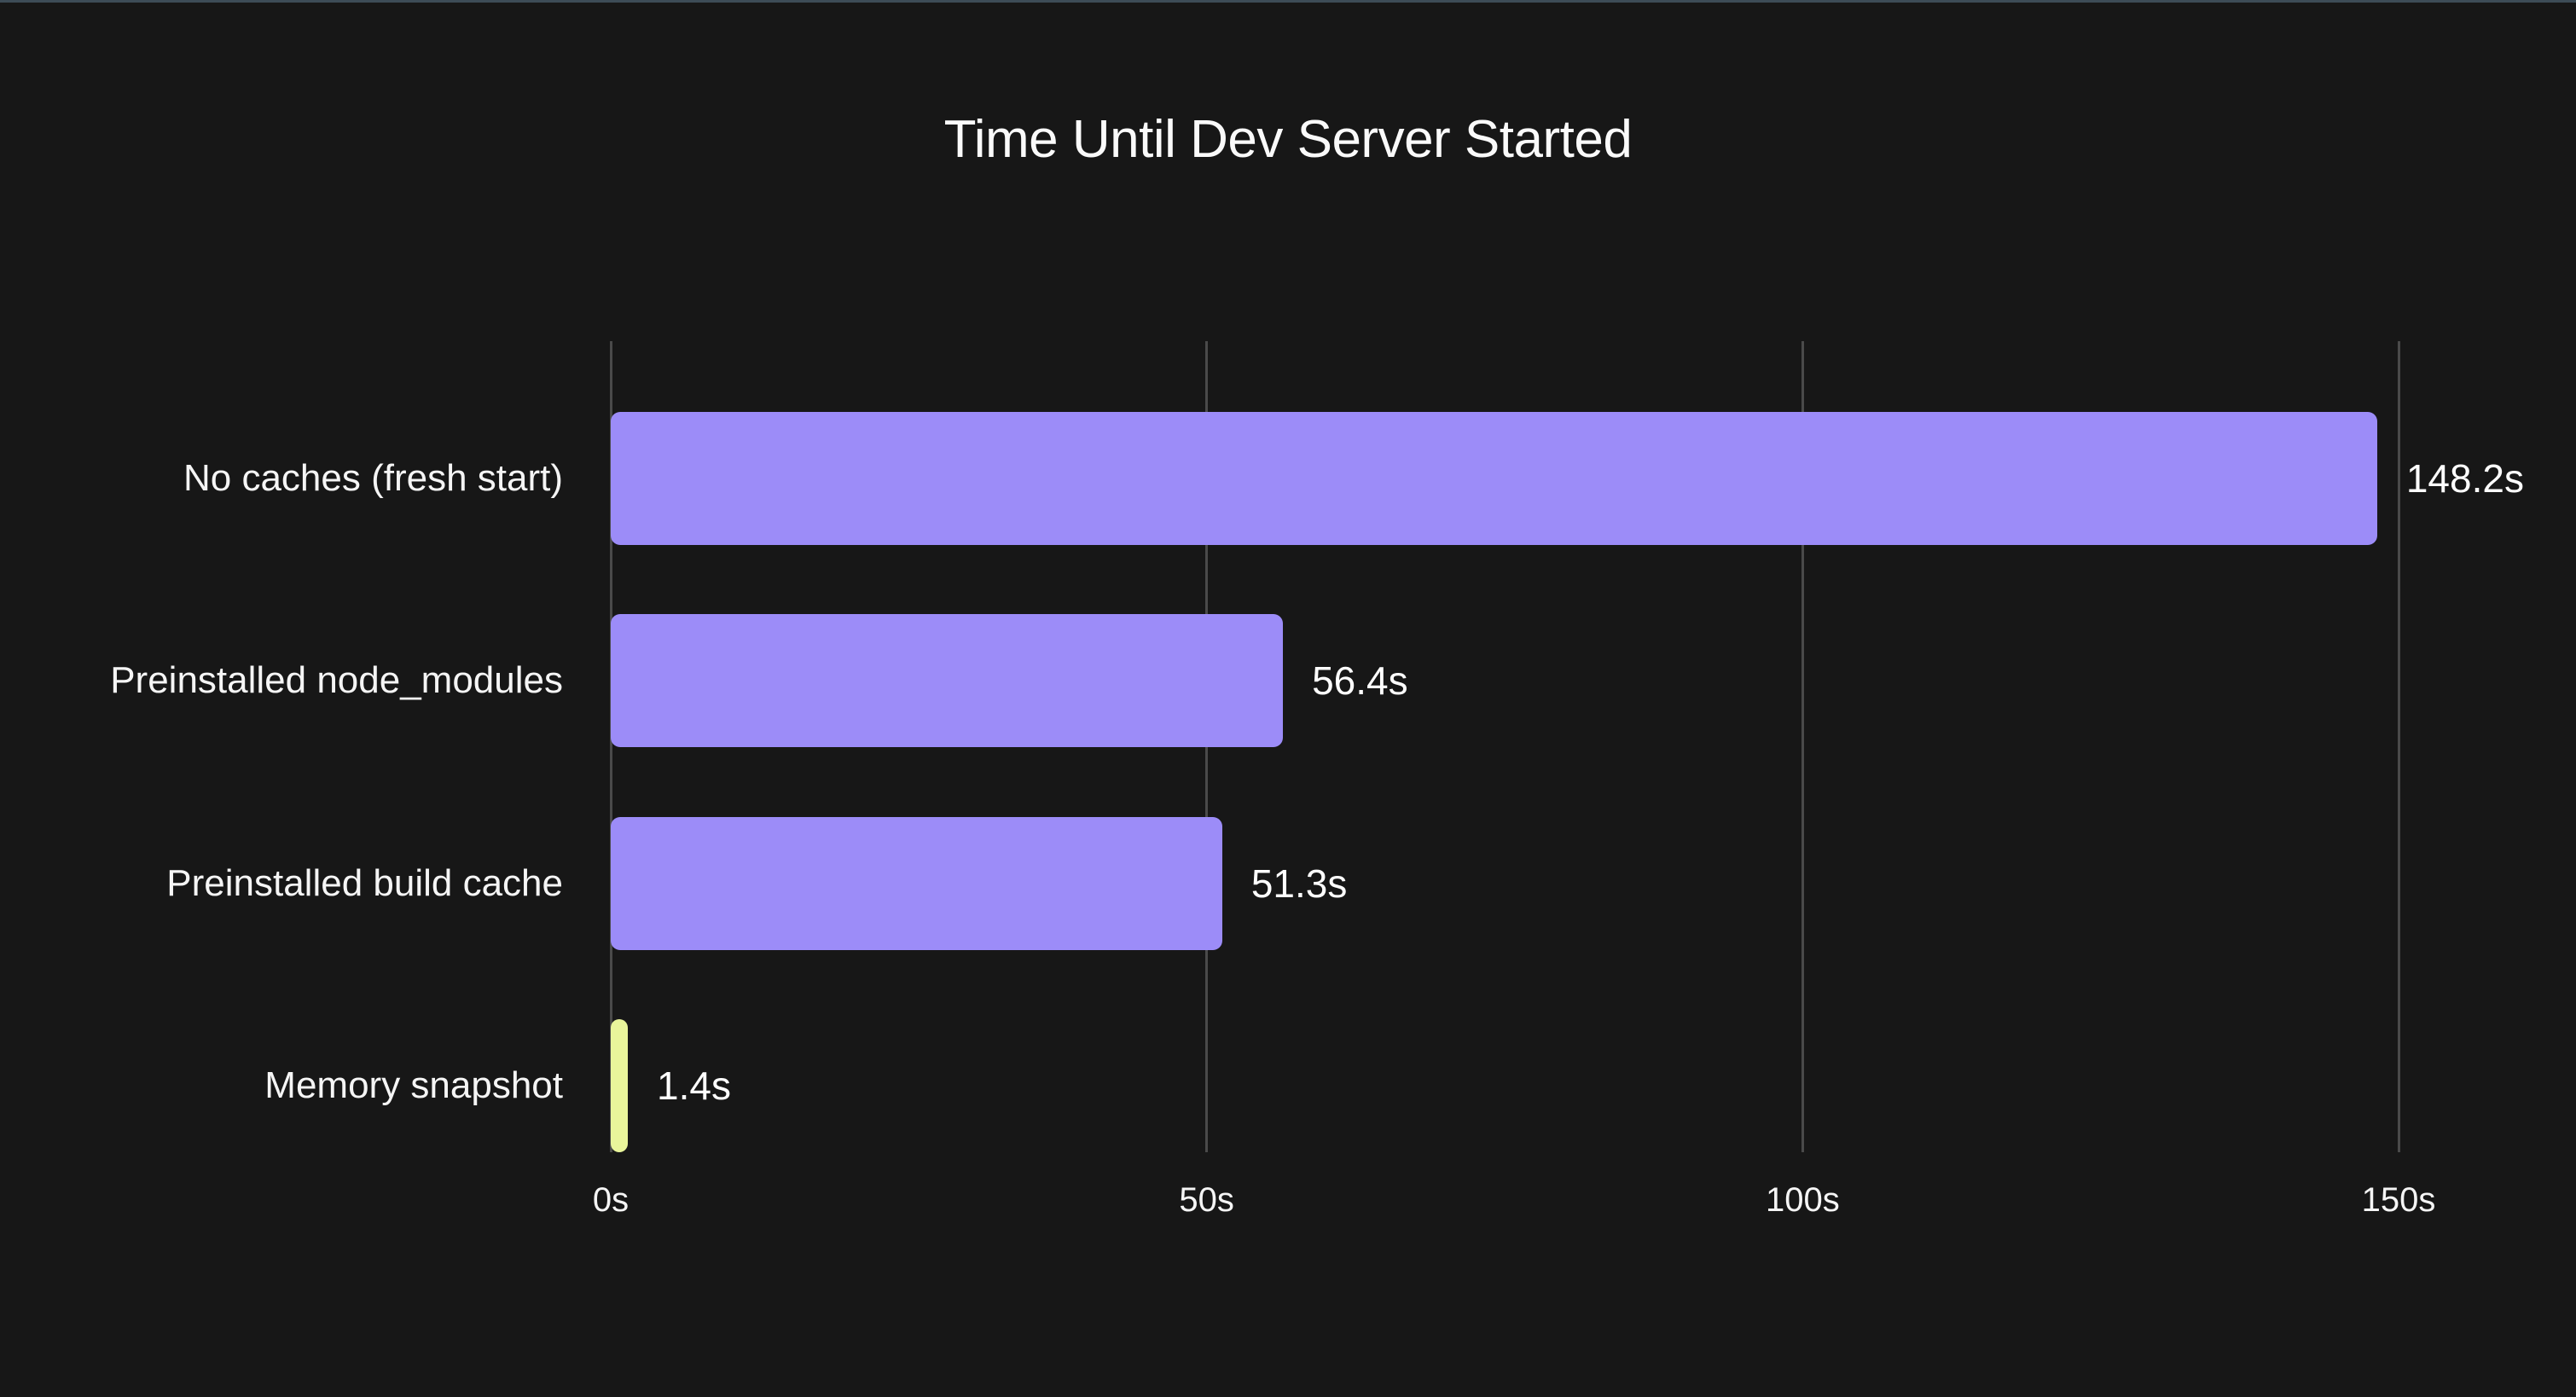 This screenshot has width=2576, height=1397. I want to click on category-label: No caches (fresh start), so click(373, 478).